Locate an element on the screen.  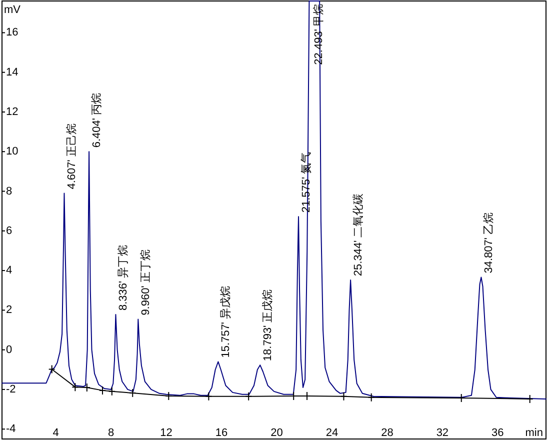
x-axis-title: min is located at coordinates (534, 433).